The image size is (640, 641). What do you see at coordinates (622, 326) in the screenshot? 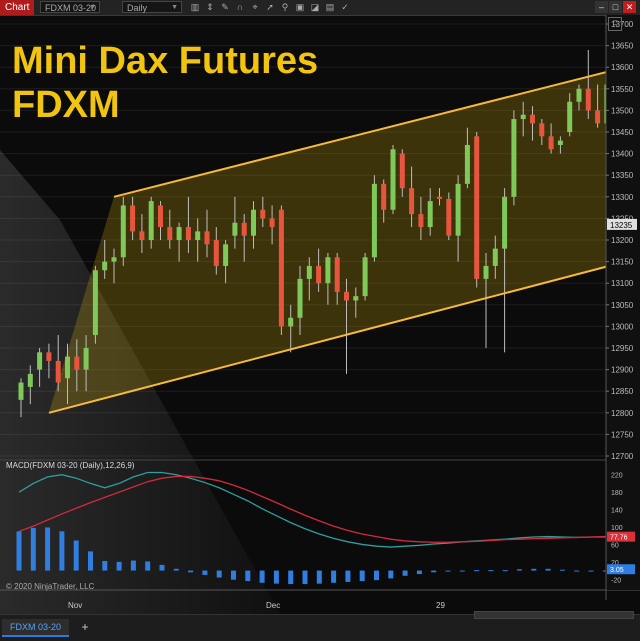
I see `price-tick-label: 13000` at bounding box center [622, 326].